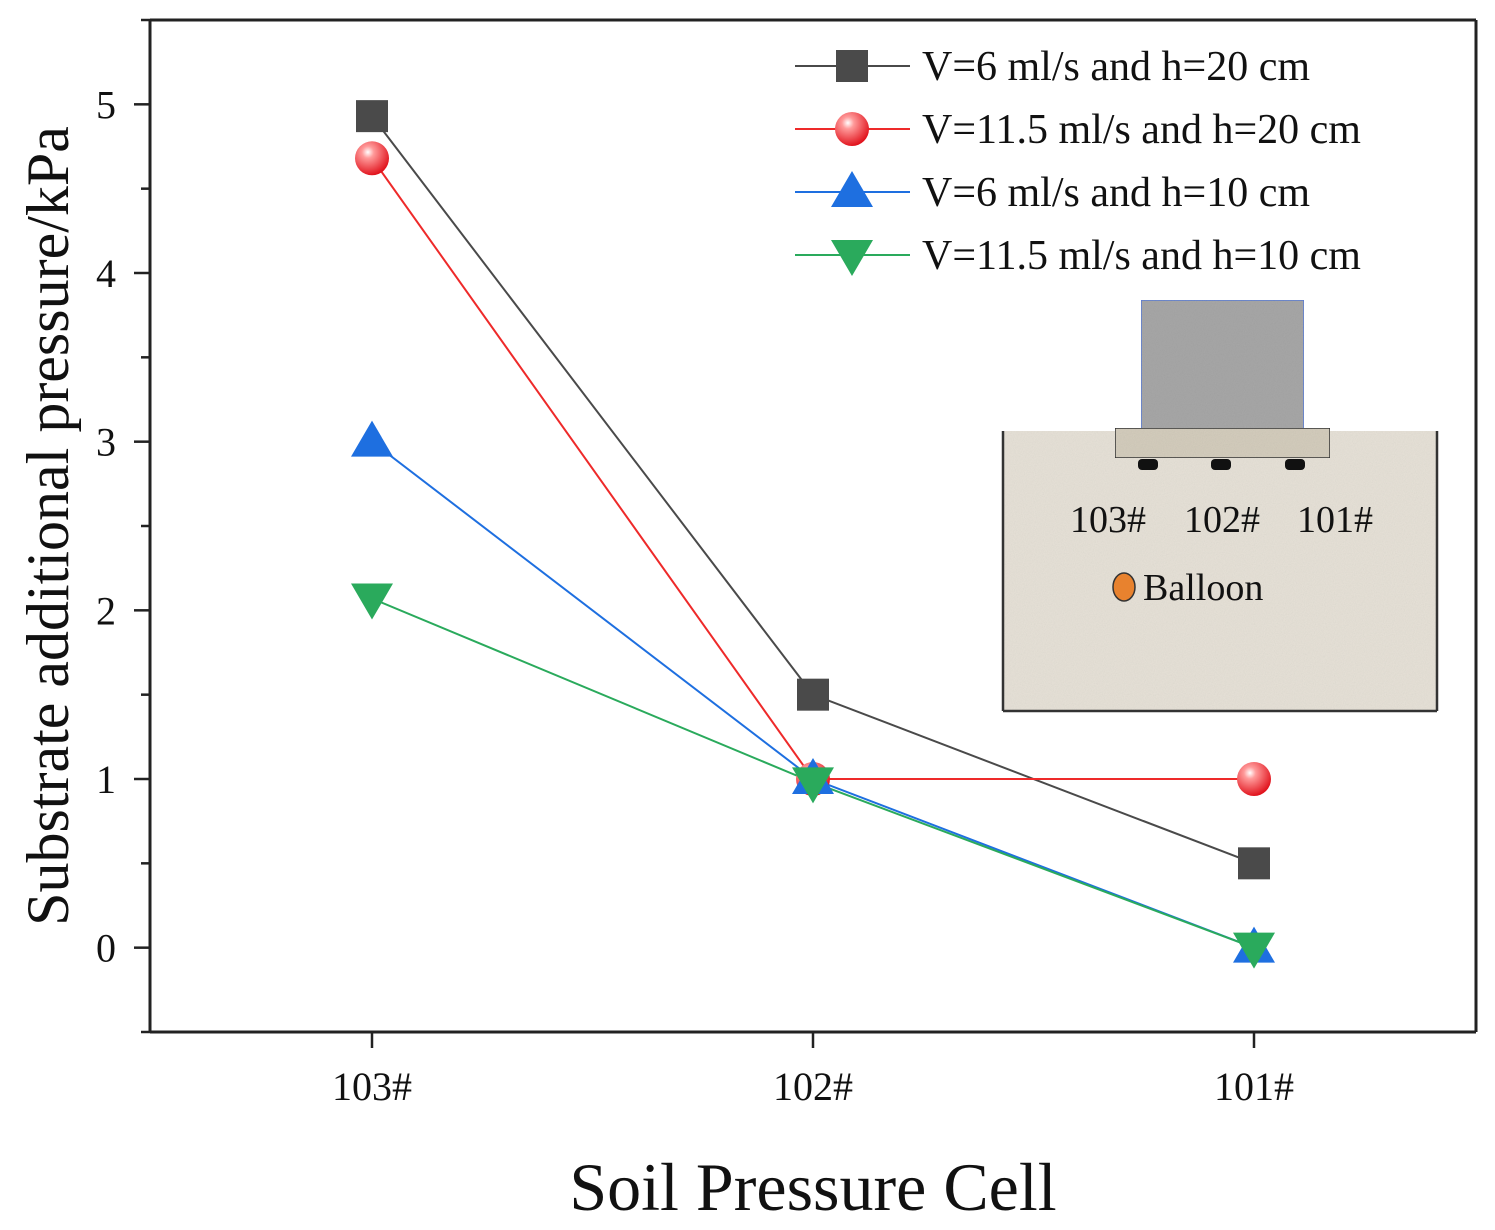 The width and height of the screenshot is (1495, 1230). What do you see at coordinates (1141, 130) in the screenshot?
I see `legend-label: V=11.5 ml/s and h=20 cm` at bounding box center [1141, 130].